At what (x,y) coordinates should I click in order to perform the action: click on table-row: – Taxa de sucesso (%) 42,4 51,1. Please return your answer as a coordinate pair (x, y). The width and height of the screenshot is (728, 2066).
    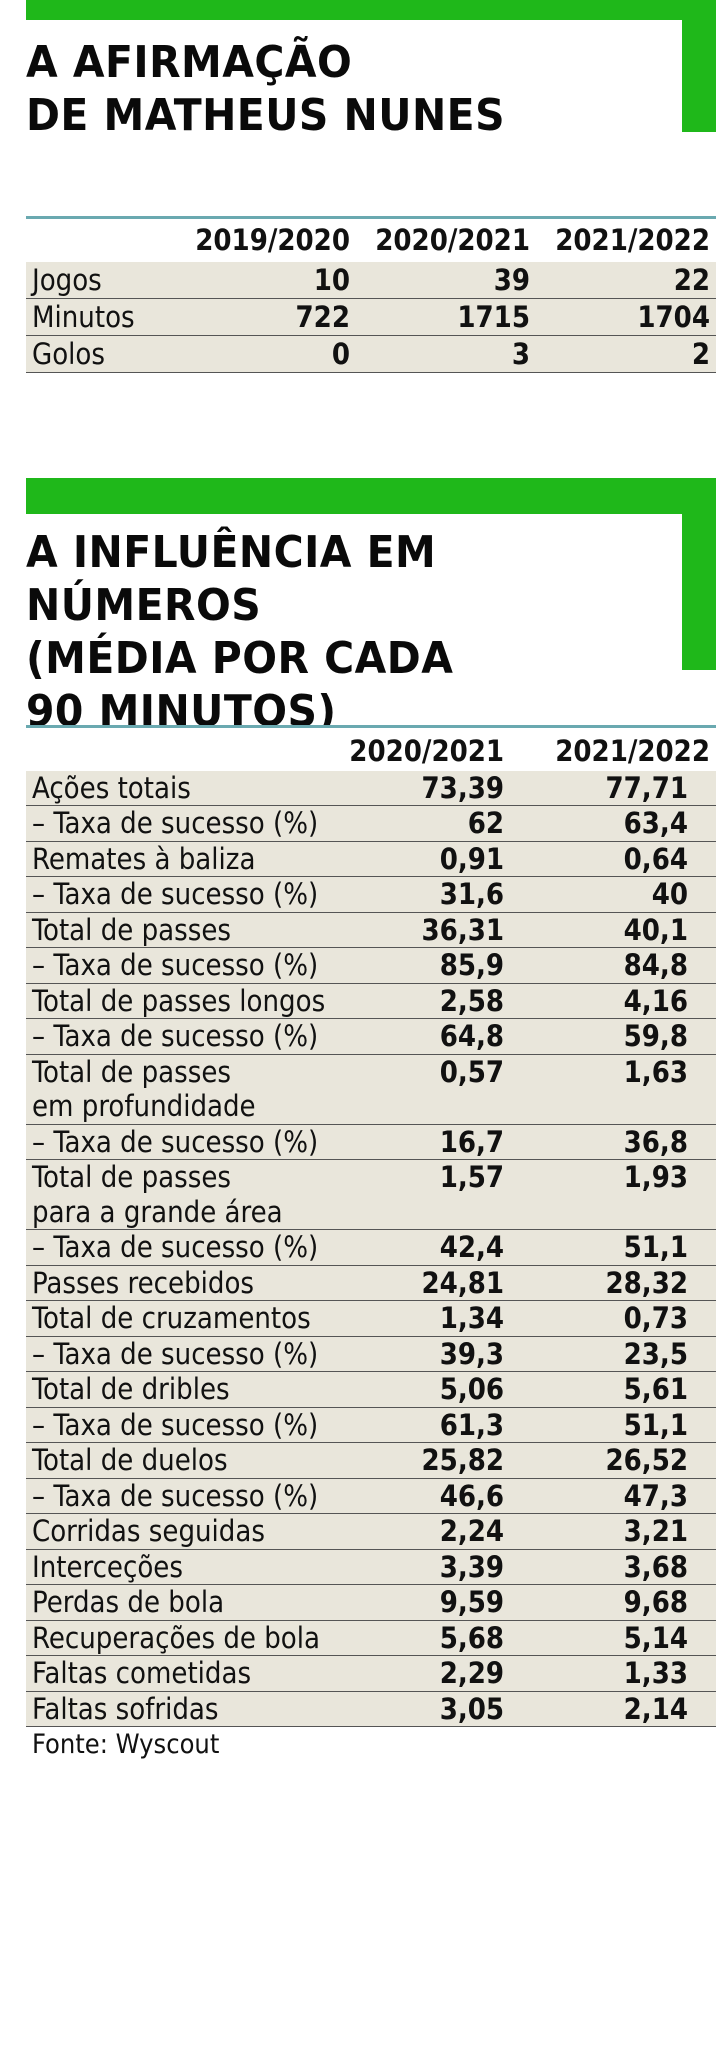
    Looking at the image, I should click on (371, 1247).